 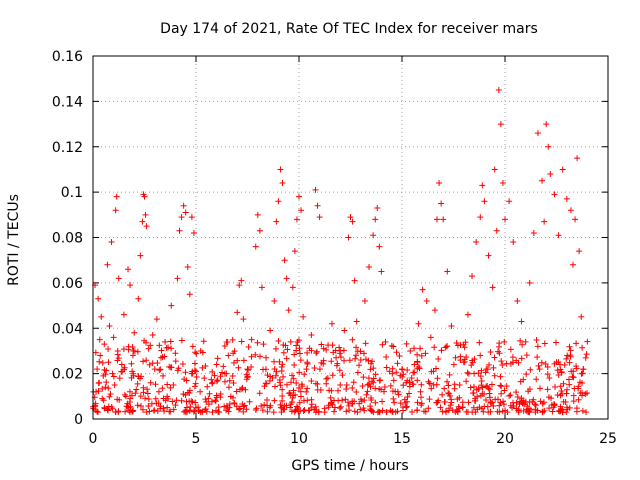 What do you see at coordinates (299, 439) in the screenshot?
I see `x-tick-label: 10` at bounding box center [299, 439].